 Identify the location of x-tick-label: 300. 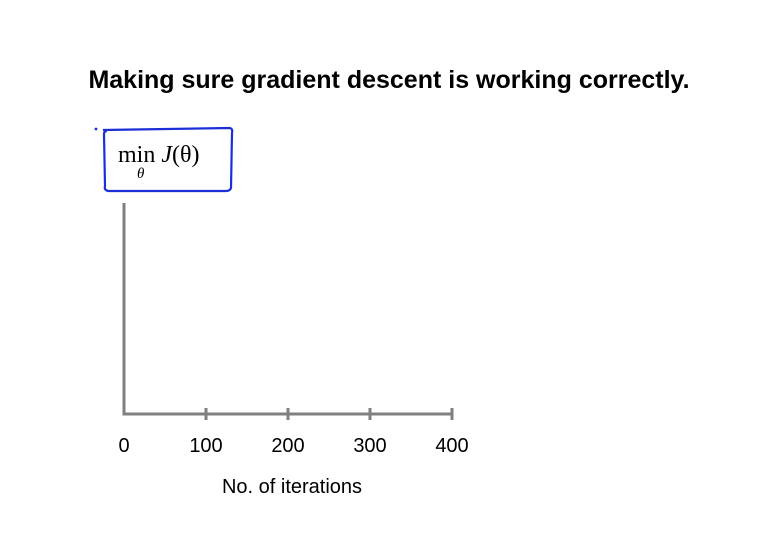
(370, 446).